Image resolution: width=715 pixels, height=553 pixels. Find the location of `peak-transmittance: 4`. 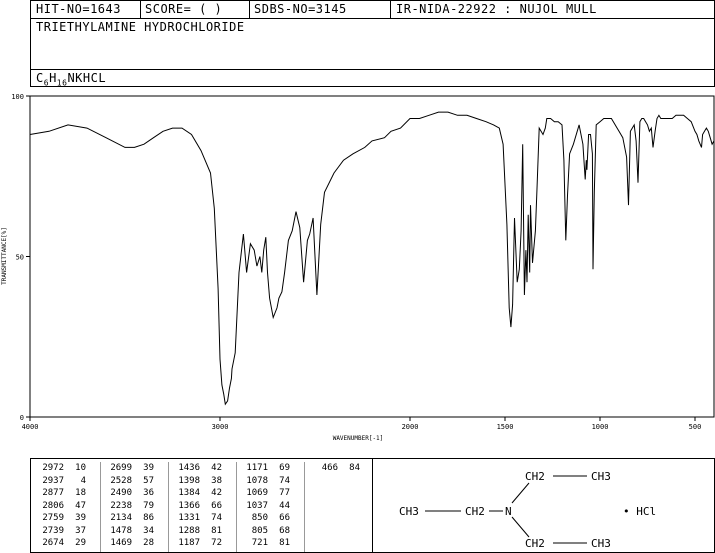

peak-transmittance: 4 is located at coordinates (83, 480).